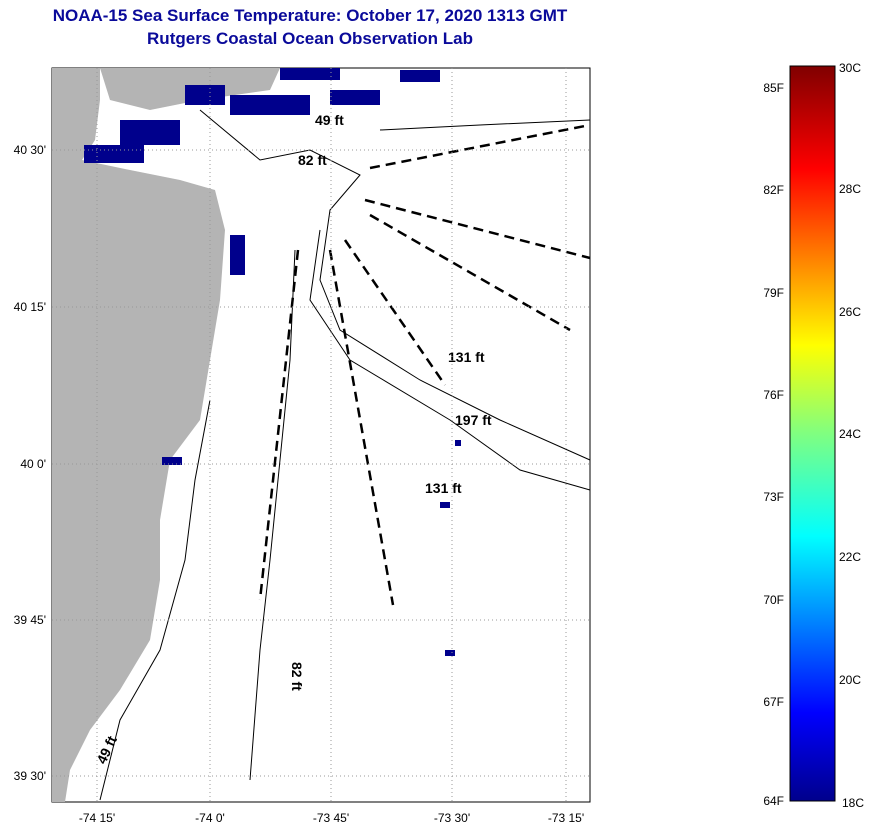 The height and width of the screenshot is (832, 872). I want to click on c-label: 28C, so click(850, 189).